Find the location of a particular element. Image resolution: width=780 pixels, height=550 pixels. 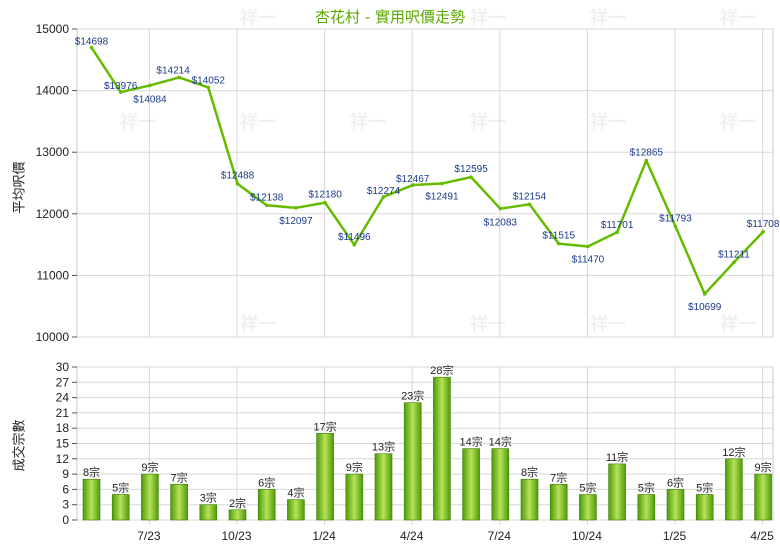

price-data-label: $12865 is located at coordinates (647, 153).